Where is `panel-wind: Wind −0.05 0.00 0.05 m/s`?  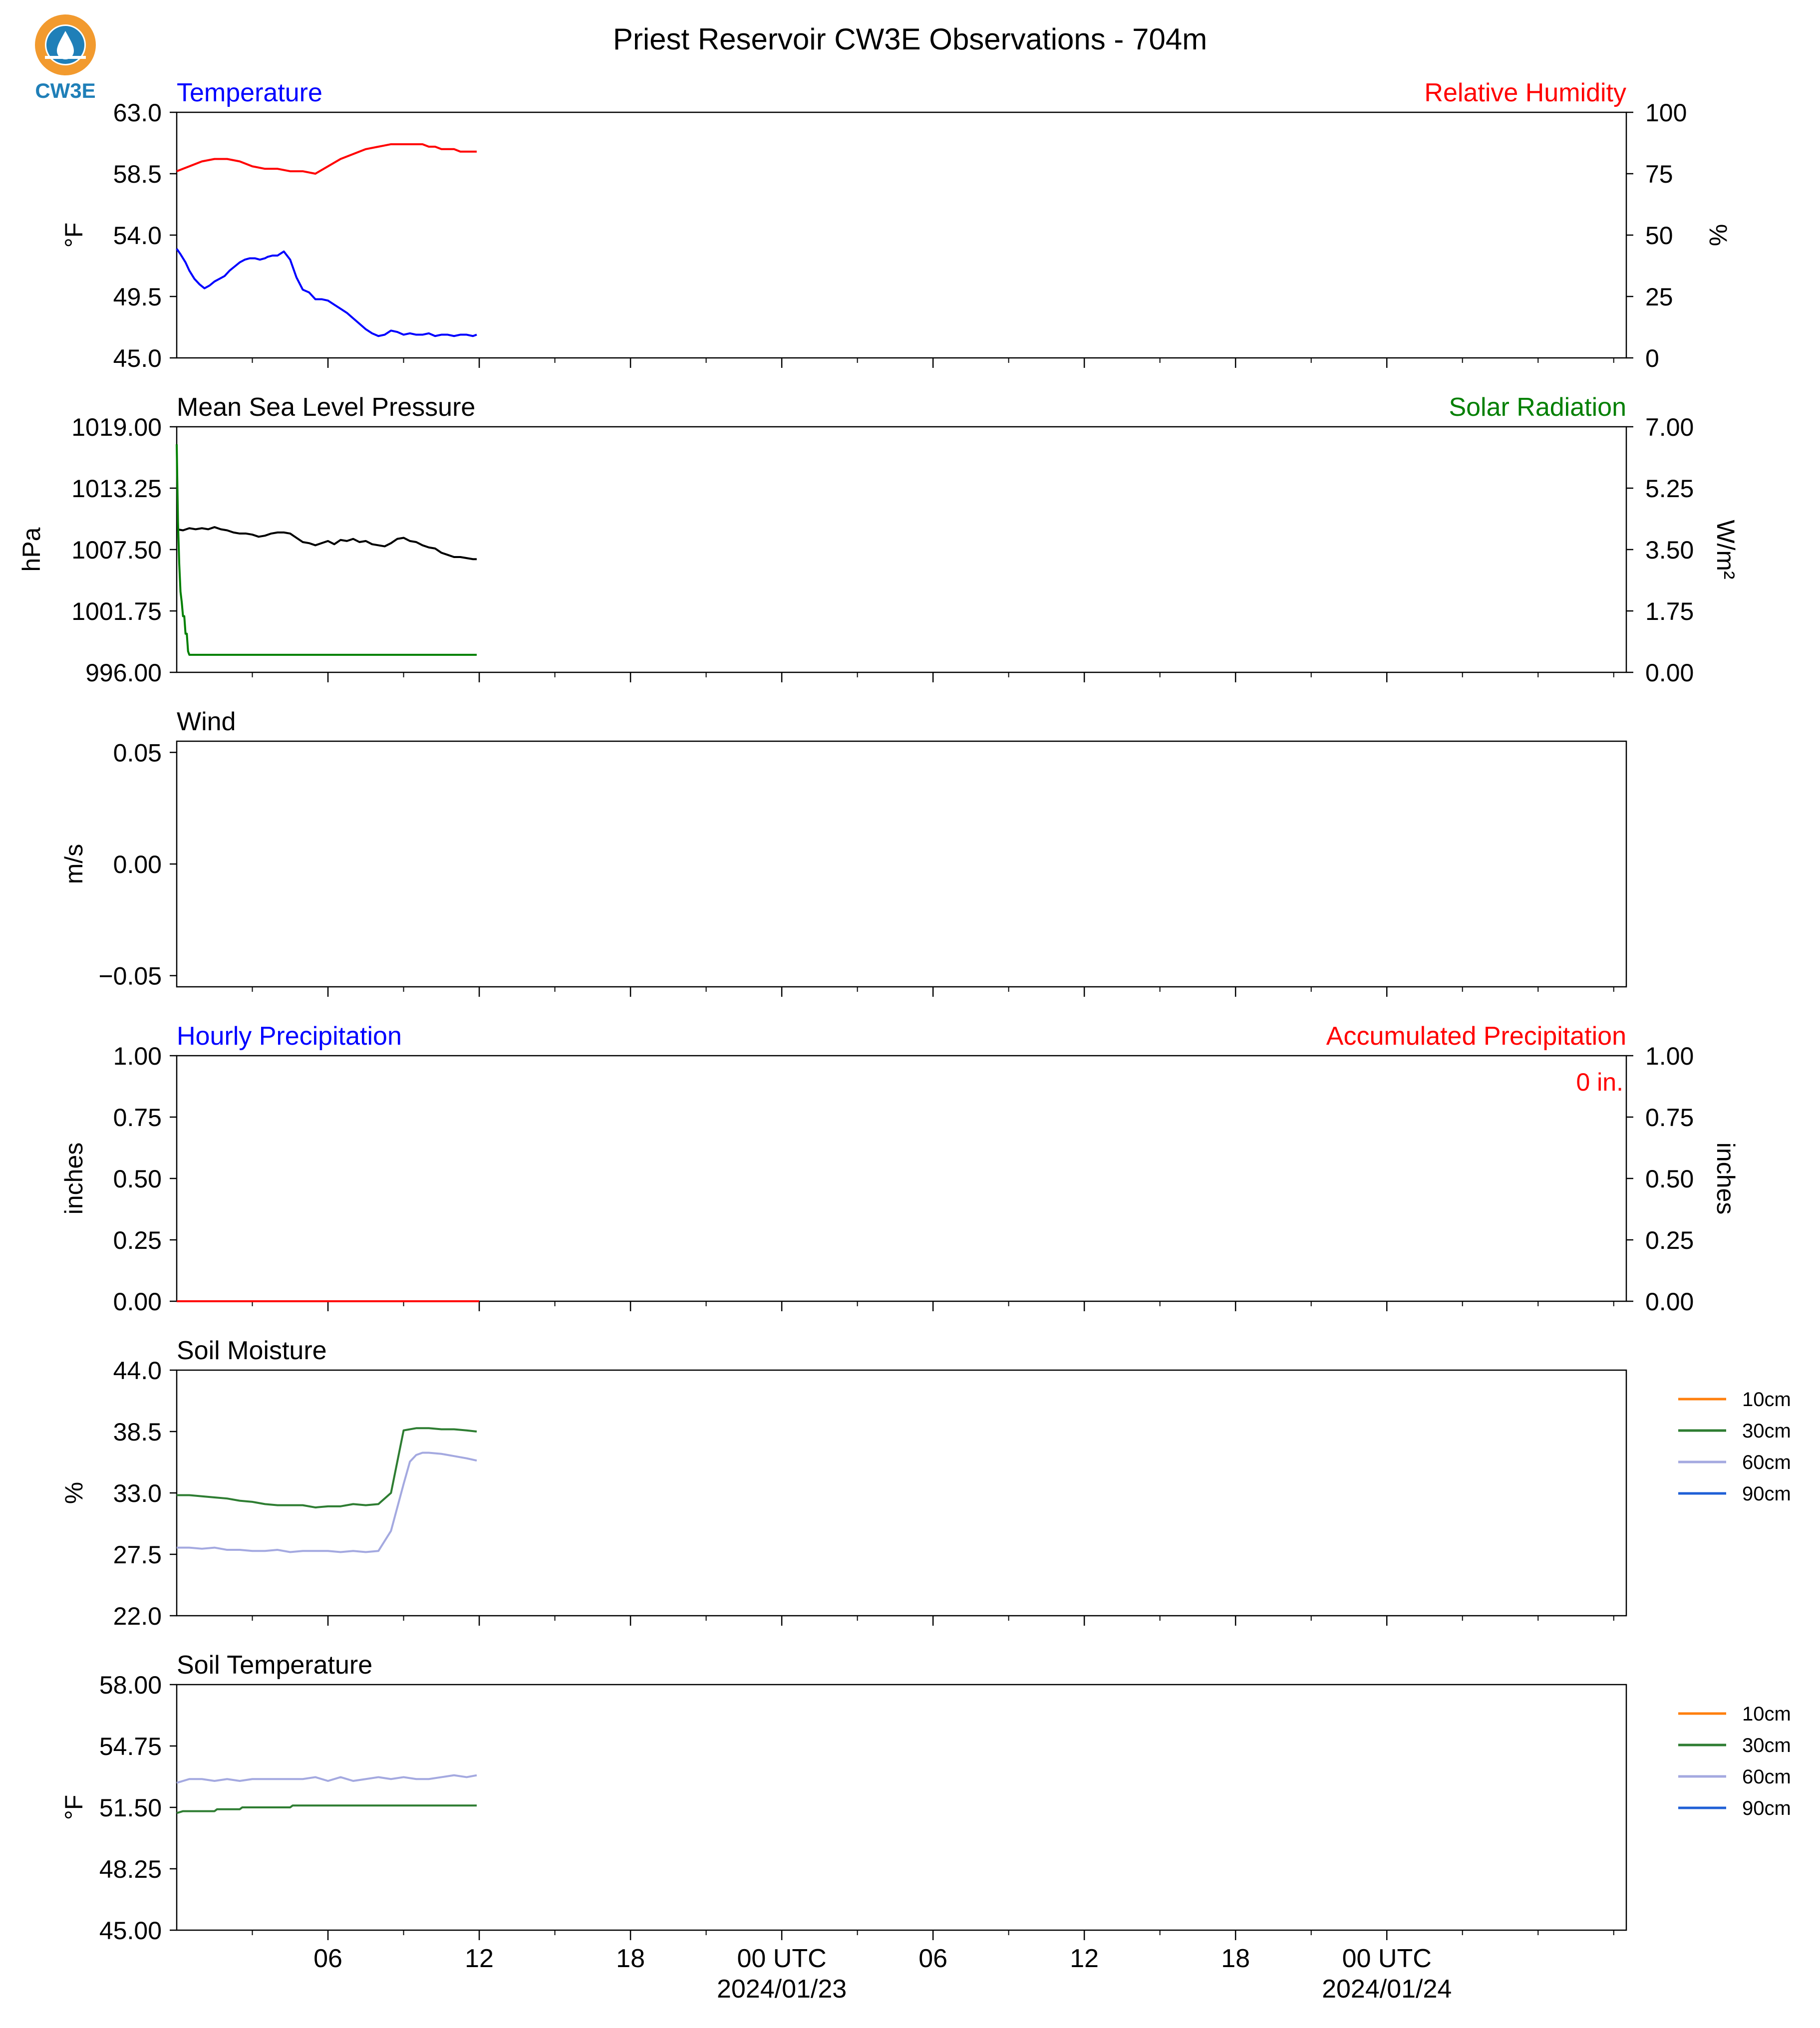
panel-wind: Wind −0.05 0.00 0.05 m/s is located at coordinates (843, 852).